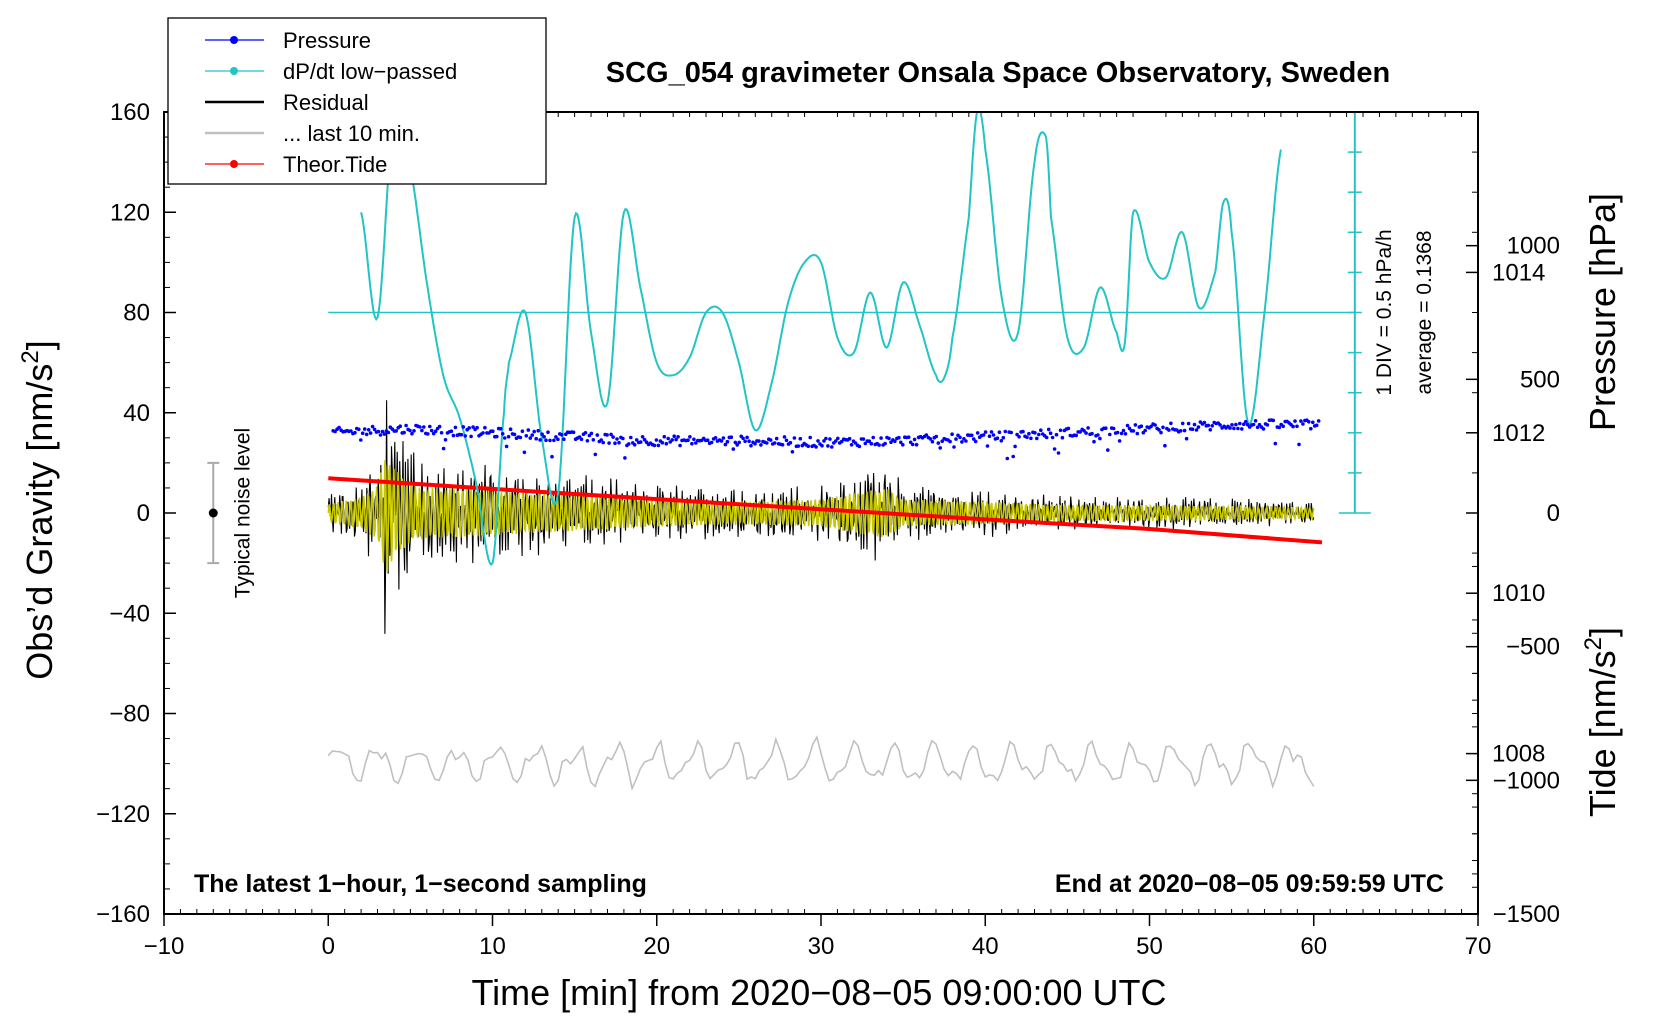 The width and height of the screenshot is (1660, 1020). I want to click on tide-tick-label: 1000, so click(1533, 246).